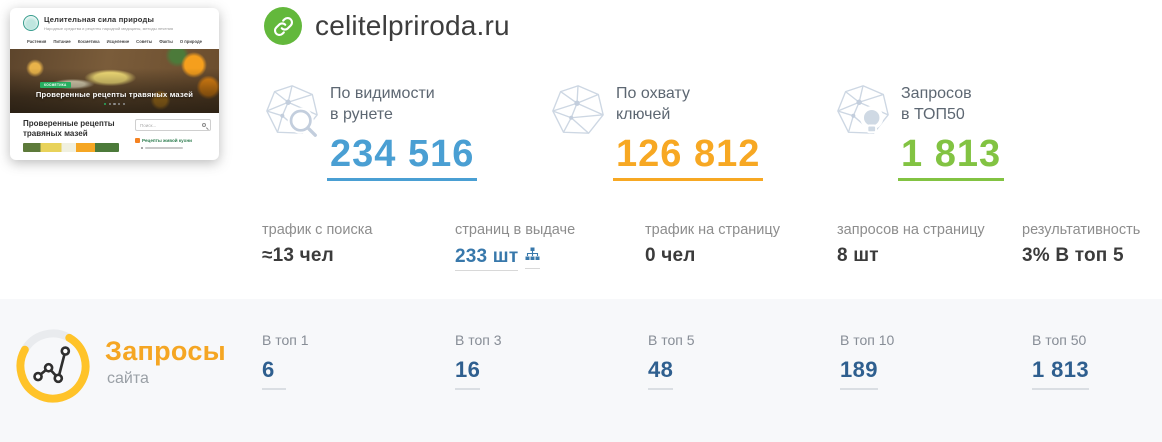 This screenshot has height=442, width=1162. I want to click on thumb-site-title: Целительная сила природы, so click(99, 20).